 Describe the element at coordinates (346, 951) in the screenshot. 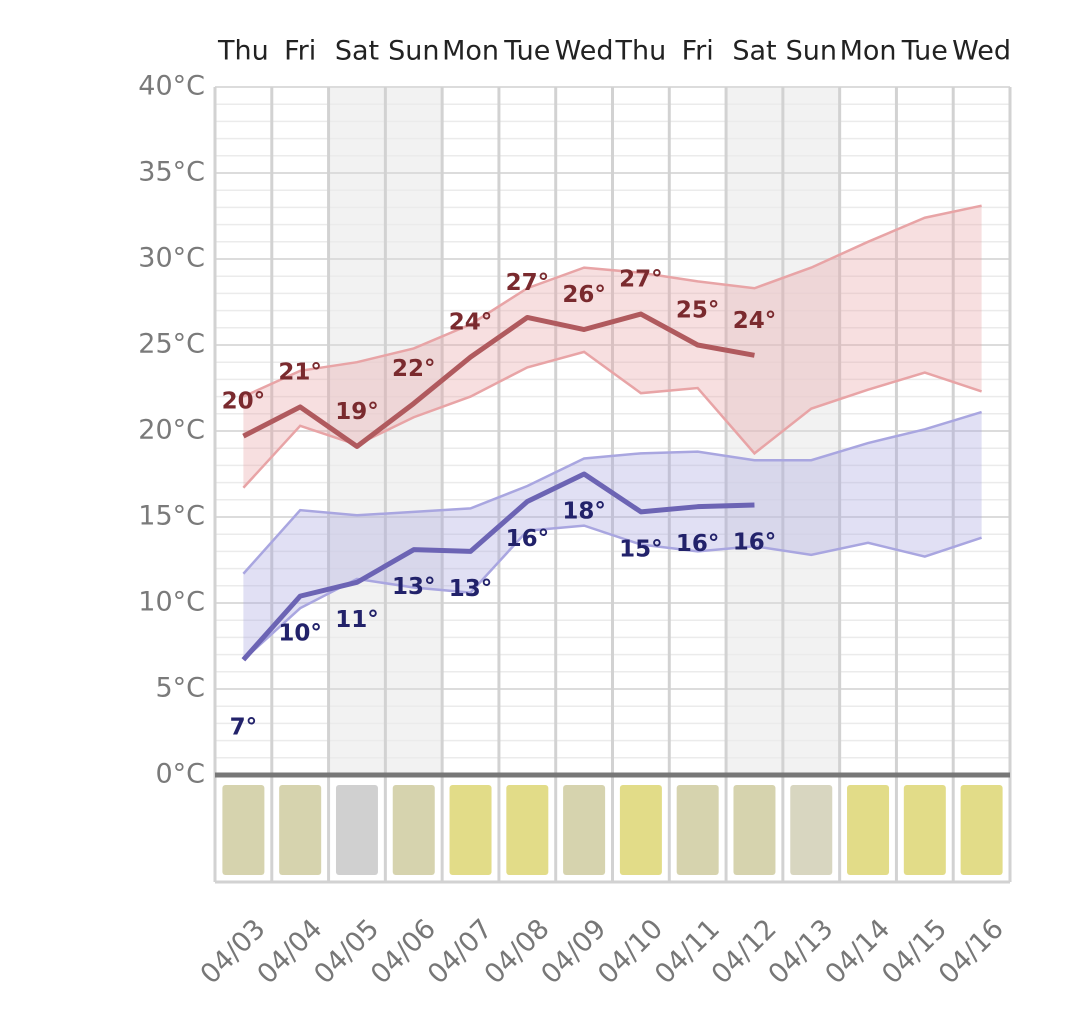

I see `x-tick-label: 04/05` at that location.